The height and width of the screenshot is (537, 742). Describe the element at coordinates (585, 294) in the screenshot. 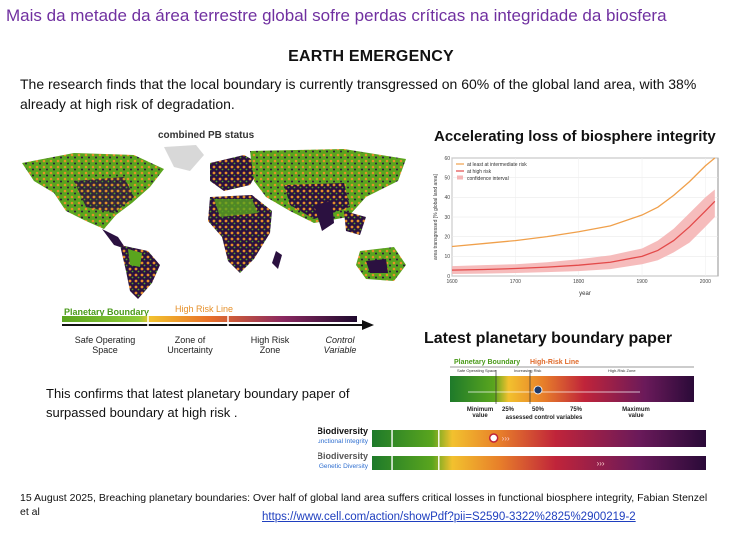

I see `x-axis-label: year` at that location.